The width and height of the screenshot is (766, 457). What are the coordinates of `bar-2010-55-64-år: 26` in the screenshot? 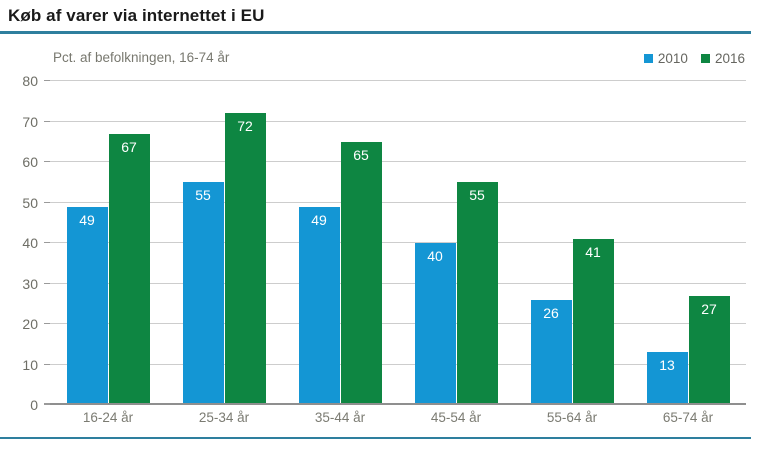 It's located at (551, 352).